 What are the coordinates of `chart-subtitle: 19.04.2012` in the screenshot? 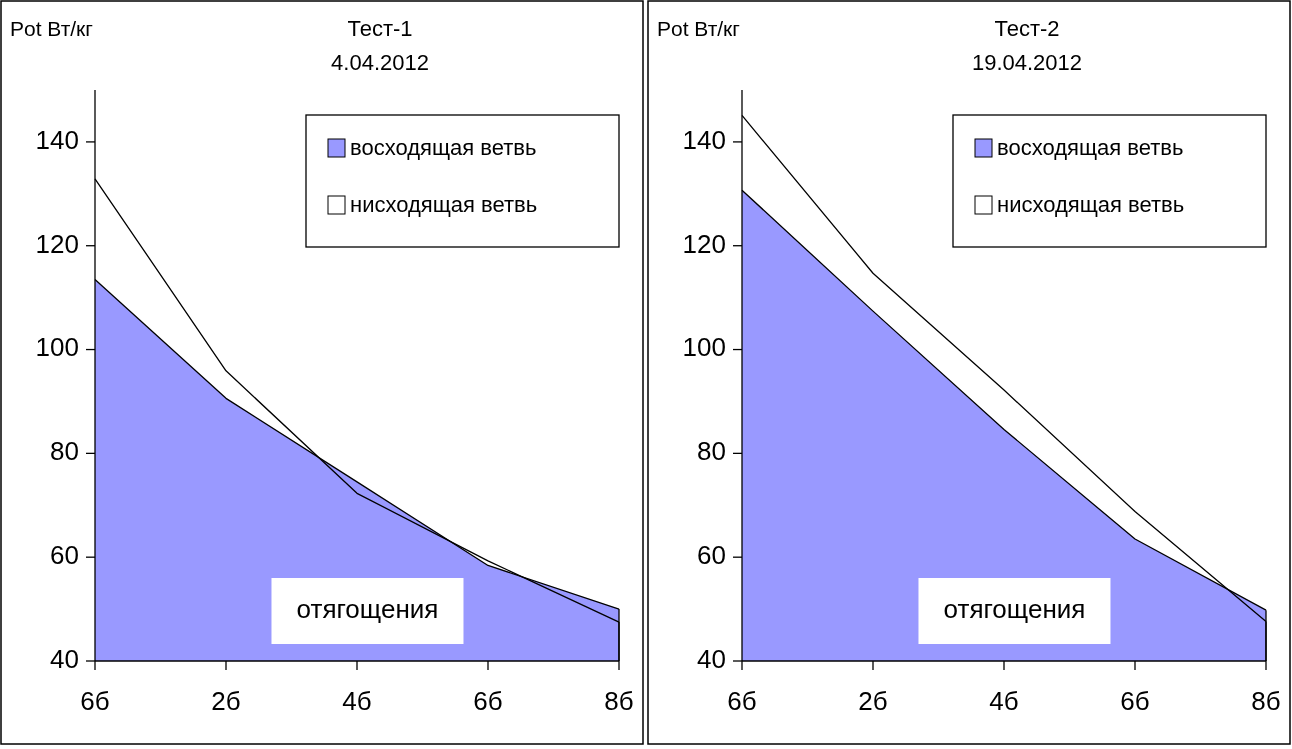 It's located at (1027, 62).